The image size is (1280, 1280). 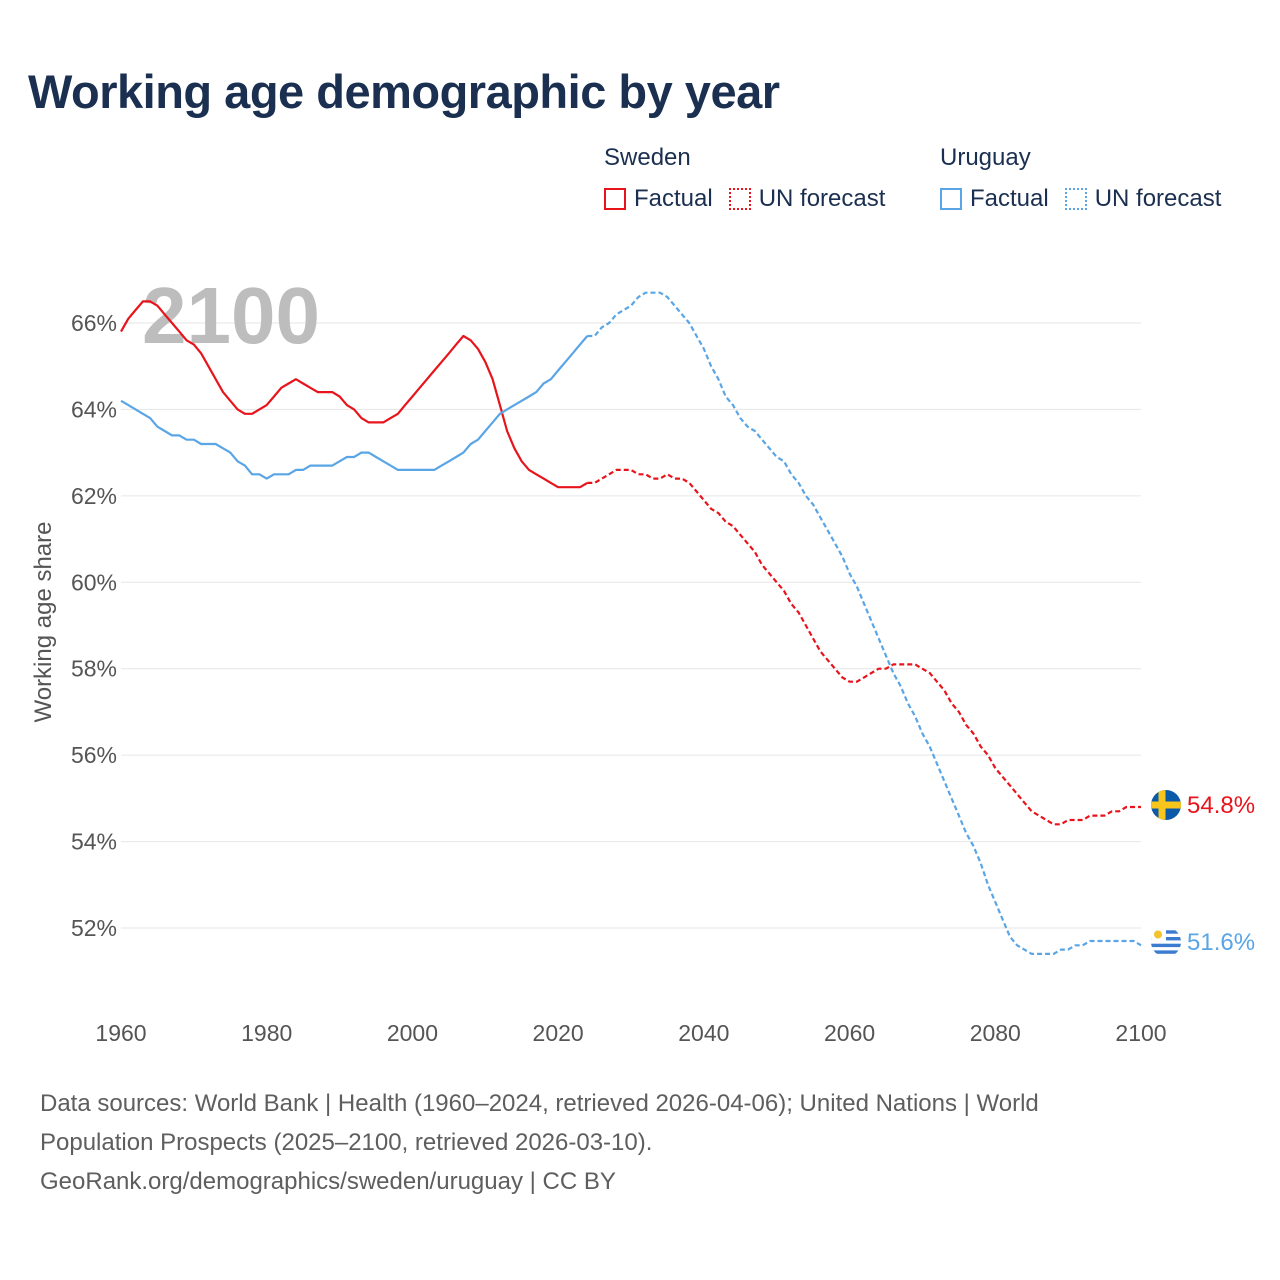 I want to click on uruguay-flag-icon, so click(x=1166, y=942).